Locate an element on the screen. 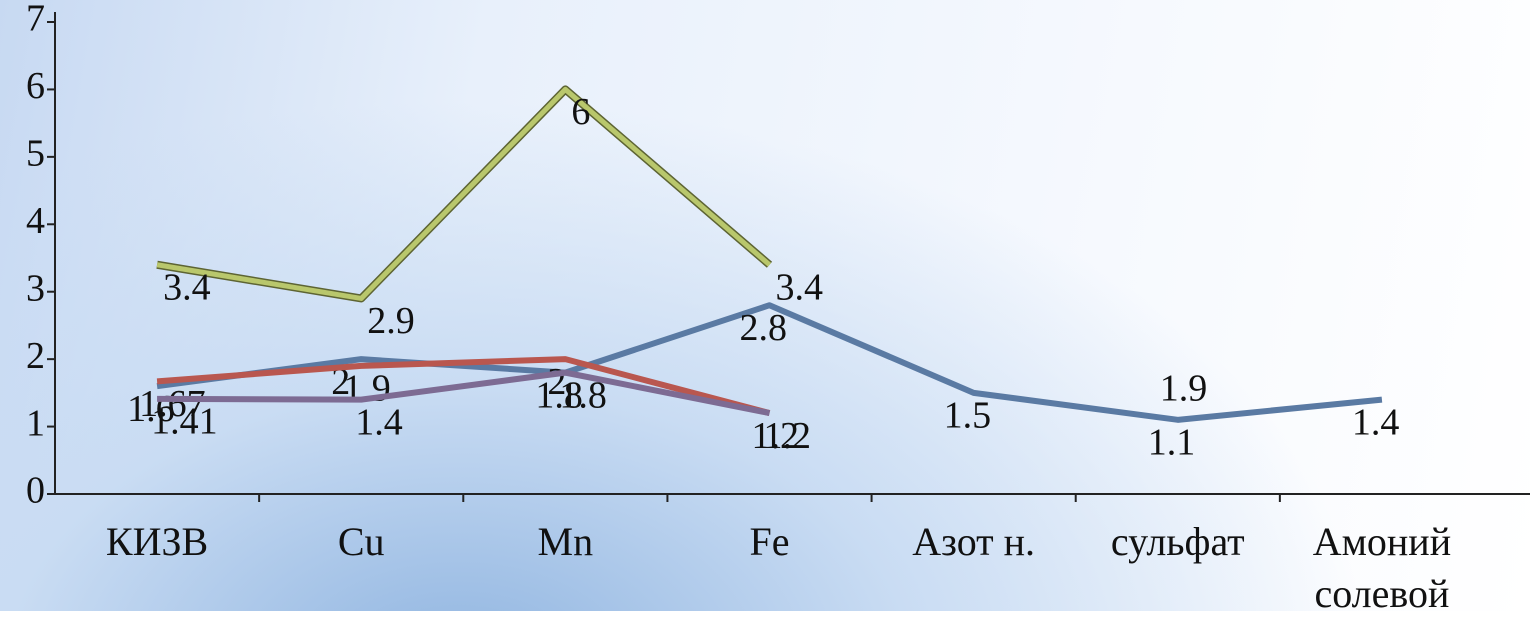  data-label: 2 is located at coordinates (340, 382).